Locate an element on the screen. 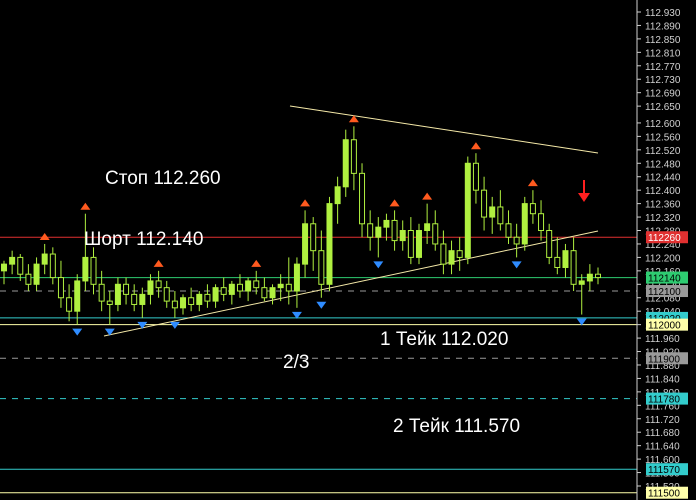 The image size is (696, 500). svg-text: 112260 is located at coordinates (664, 238).